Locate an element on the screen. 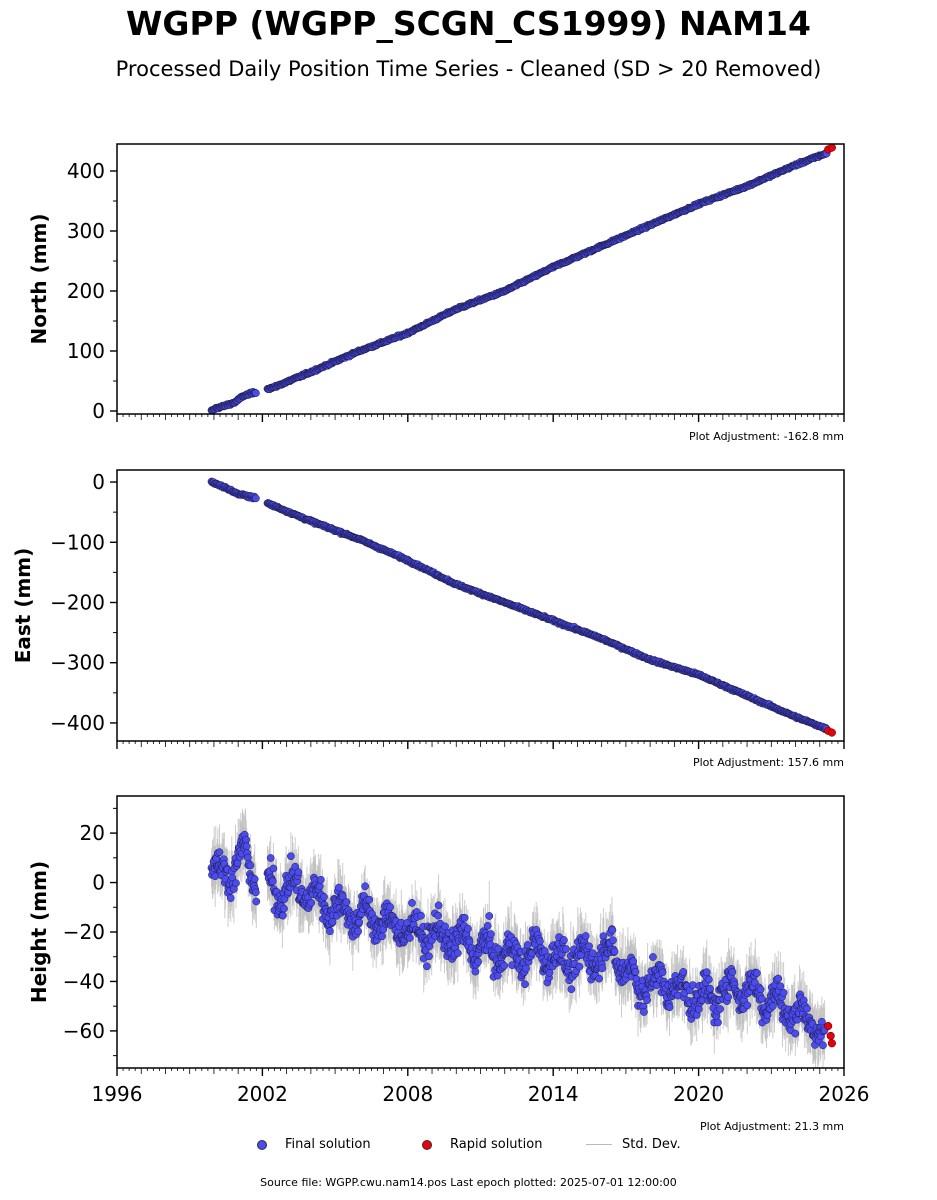  y-tick-label: −400 is located at coordinates (77, 723).